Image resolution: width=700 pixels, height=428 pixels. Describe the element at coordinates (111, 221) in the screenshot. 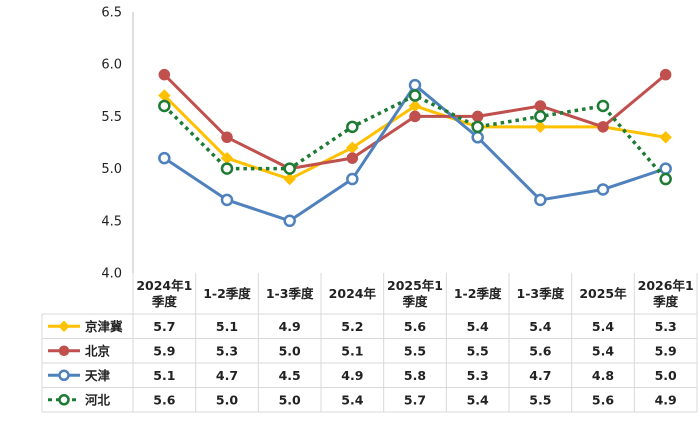

I see `y-tick-label: 4.5` at that location.